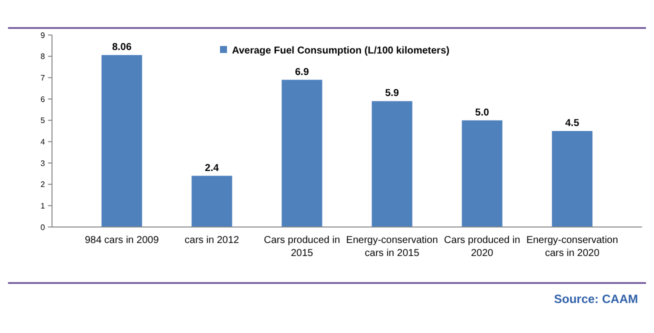  Describe the element at coordinates (482, 112) in the screenshot. I see `text: 5.0` at that location.